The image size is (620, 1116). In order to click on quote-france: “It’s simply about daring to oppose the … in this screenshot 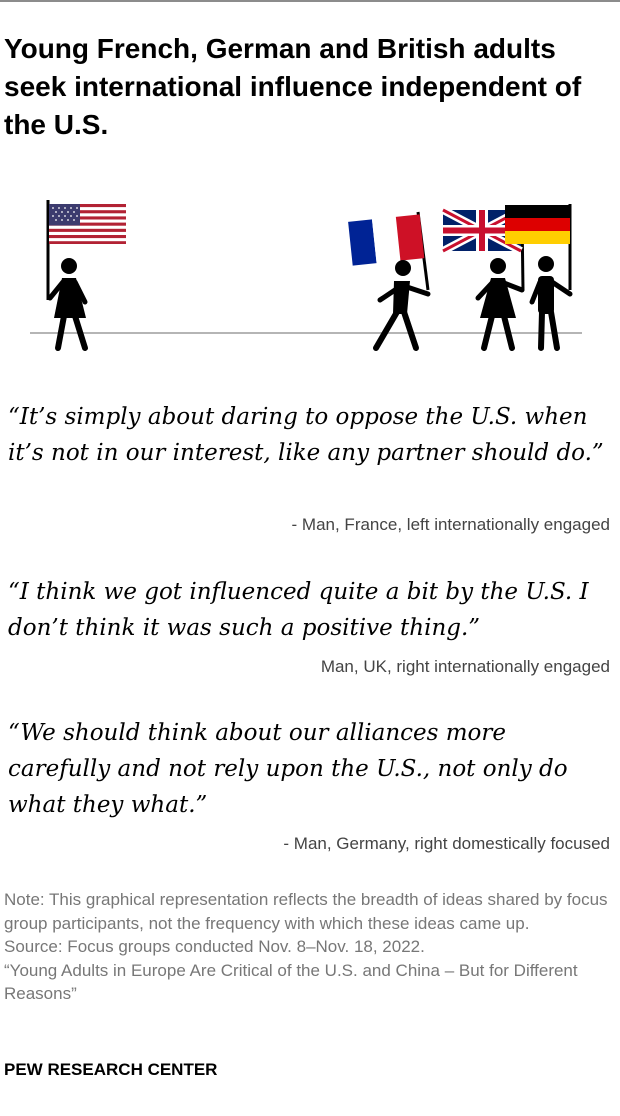, I will do `click(306, 435)`.